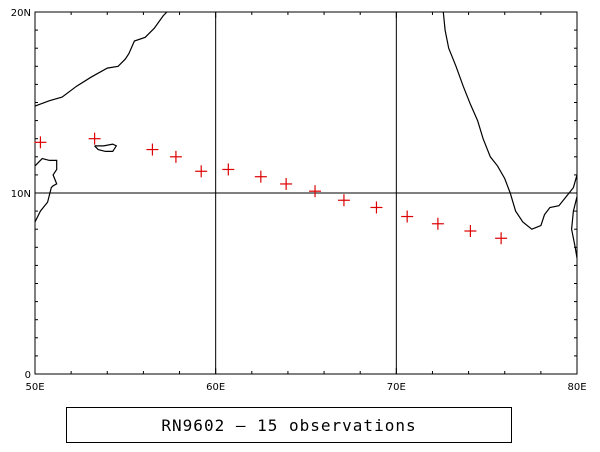 This screenshot has width=600, height=452. I want to click on lat-tick-label: 20N, so click(21, 13).